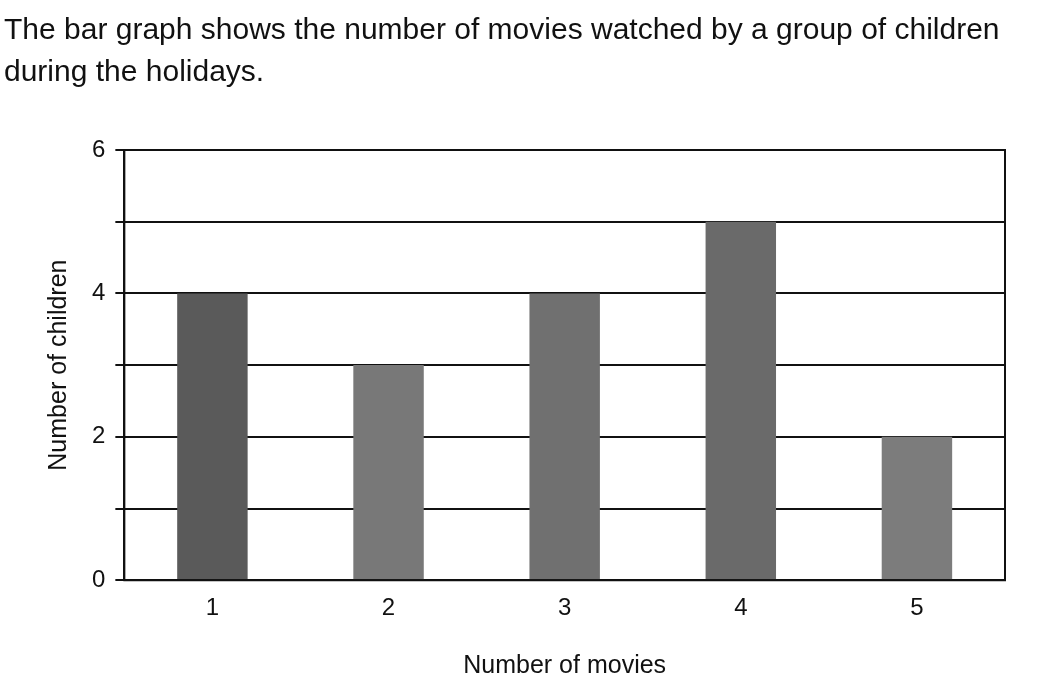 The width and height of the screenshot is (1050, 695). What do you see at coordinates (564, 607) in the screenshot?
I see `x-tick-label: 3` at bounding box center [564, 607].